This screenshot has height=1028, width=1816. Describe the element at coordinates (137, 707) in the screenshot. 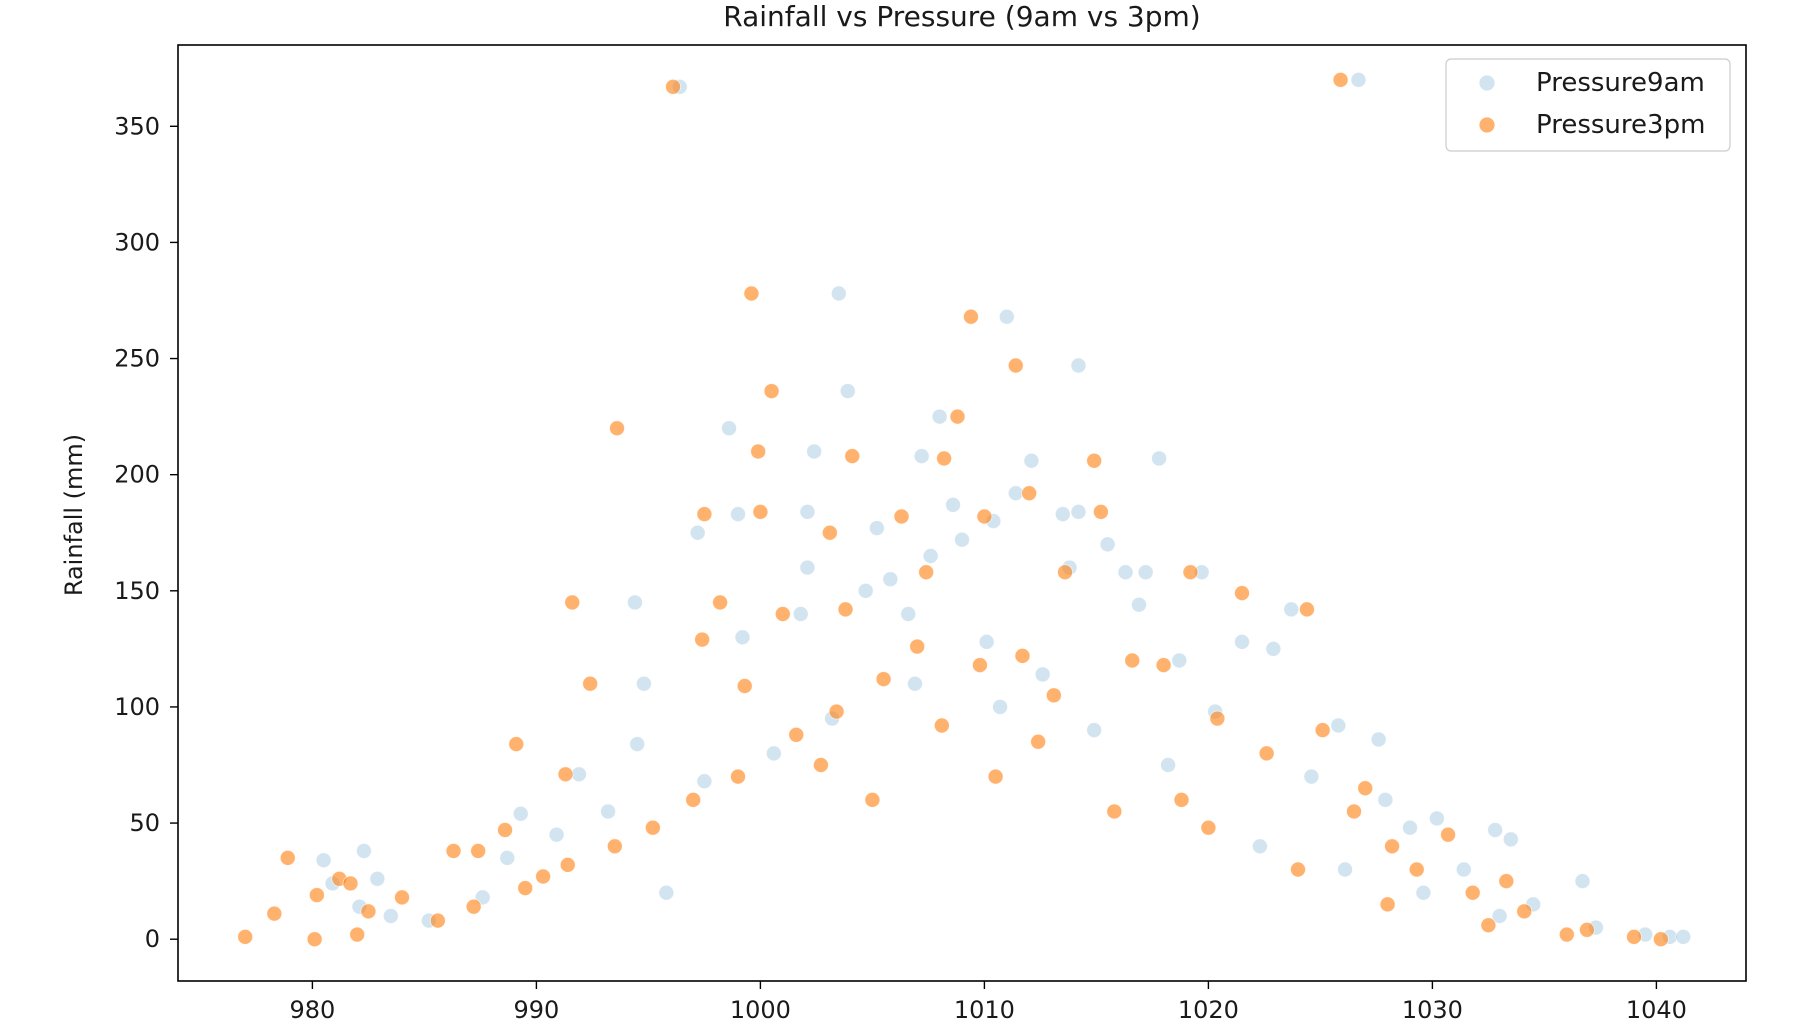

I see `y-tick-label: 100` at that location.